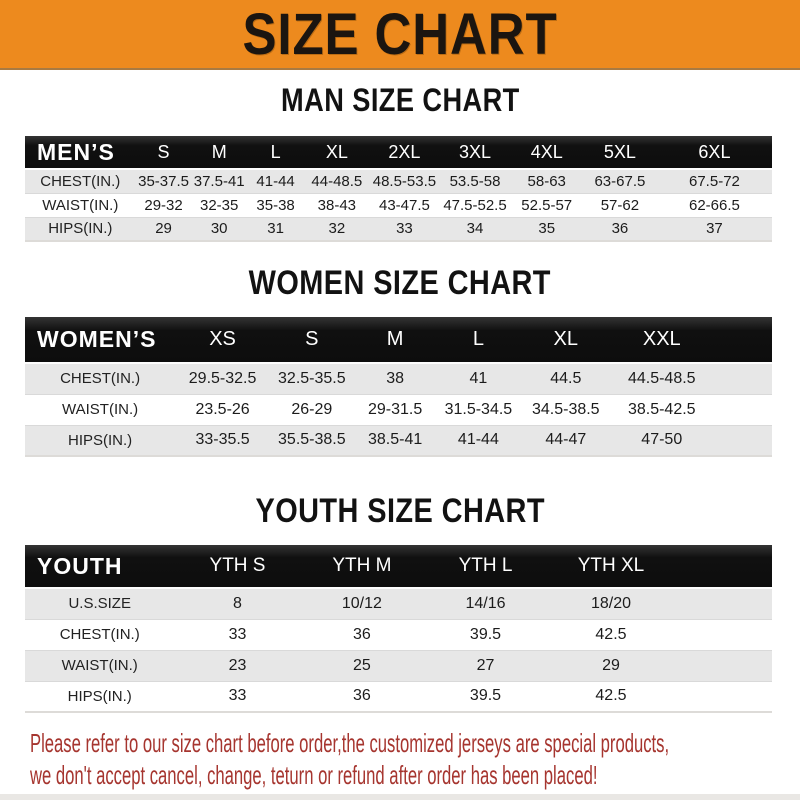 The height and width of the screenshot is (800, 800). I want to click on size-value-cell: 30, so click(219, 229).